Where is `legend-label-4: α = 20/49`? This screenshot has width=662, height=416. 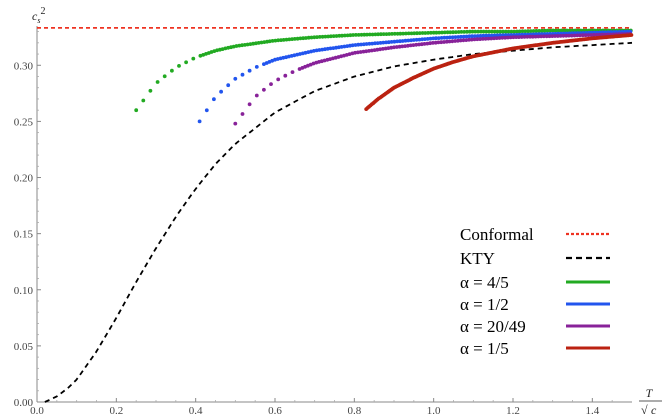
legend-label-4: α = 20/49 is located at coordinates (493, 326).